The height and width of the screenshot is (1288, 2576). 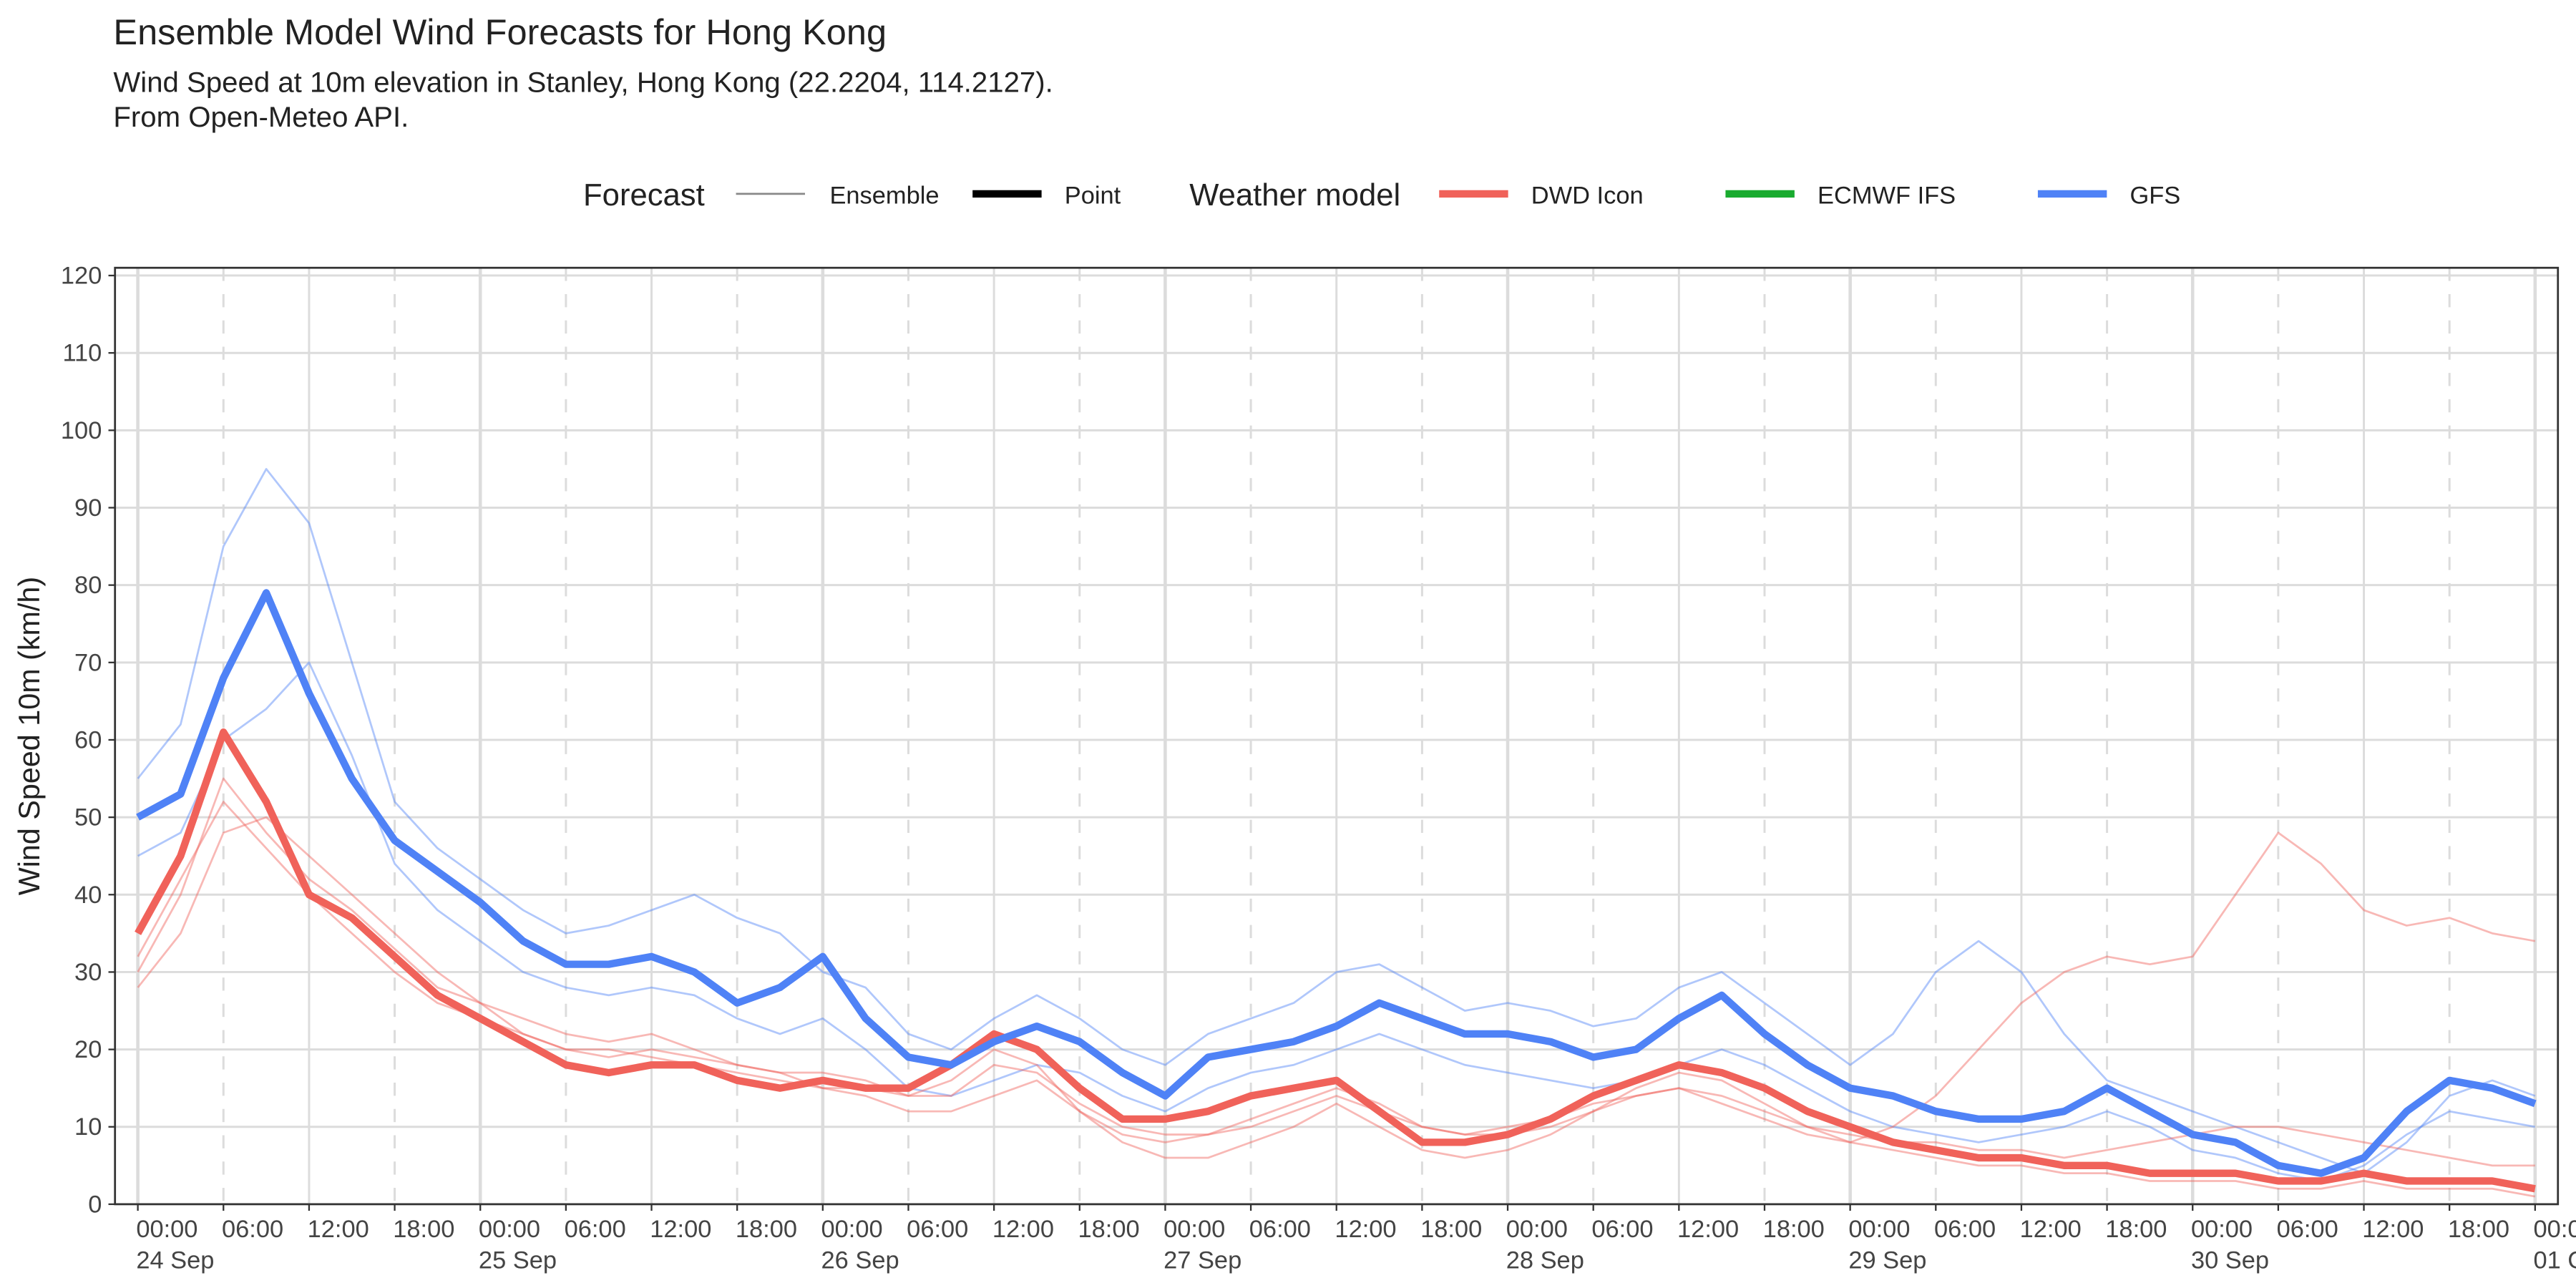 What do you see at coordinates (860, 1260) in the screenshot?
I see `x-tick-date: 26 Sep` at bounding box center [860, 1260].